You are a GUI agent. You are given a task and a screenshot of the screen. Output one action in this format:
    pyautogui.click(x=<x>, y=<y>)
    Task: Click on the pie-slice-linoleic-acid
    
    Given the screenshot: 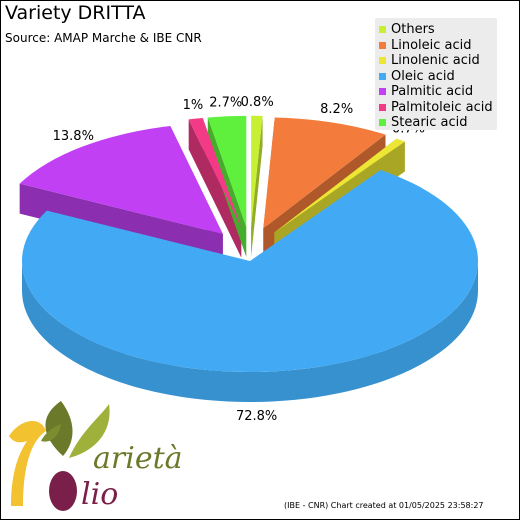 What is the action you would take?
    pyautogui.click(x=324, y=173)
    